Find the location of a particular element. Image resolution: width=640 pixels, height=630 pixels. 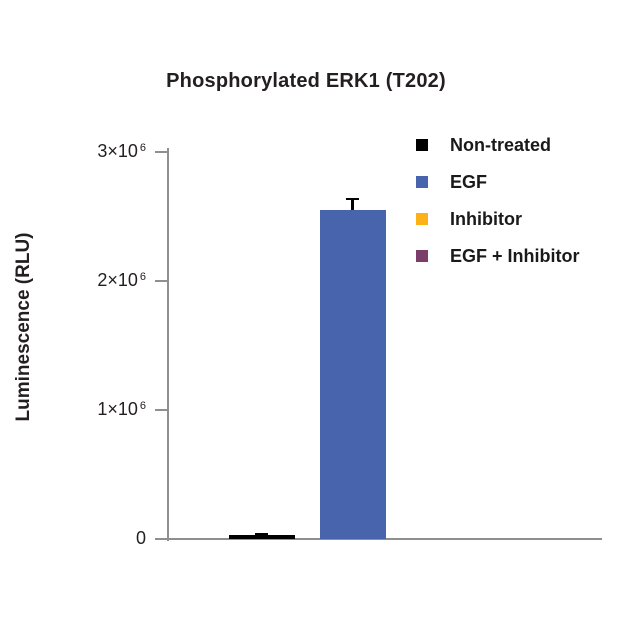

y-axis-label: Luminescence (RLU) is located at coordinates (23, 327).